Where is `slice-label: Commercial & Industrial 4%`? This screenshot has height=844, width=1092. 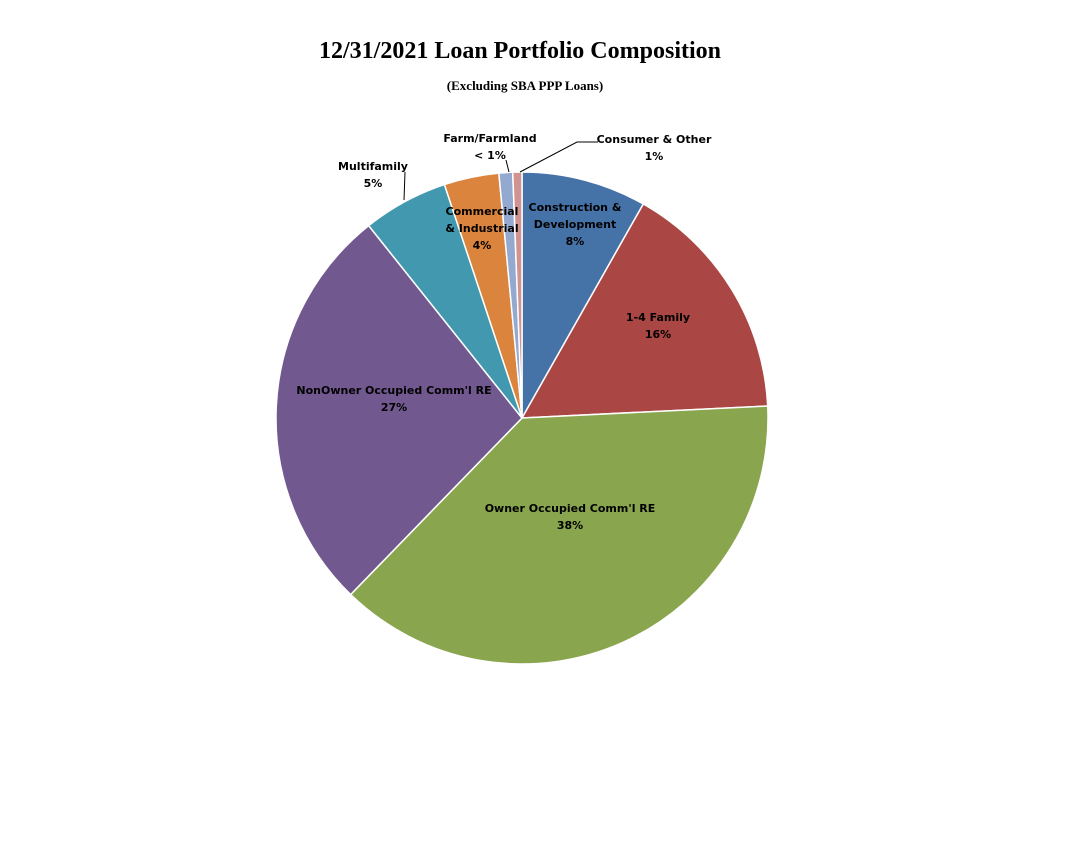
slice-label: Commercial & Industrial 4% is located at coordinates (481, 228).